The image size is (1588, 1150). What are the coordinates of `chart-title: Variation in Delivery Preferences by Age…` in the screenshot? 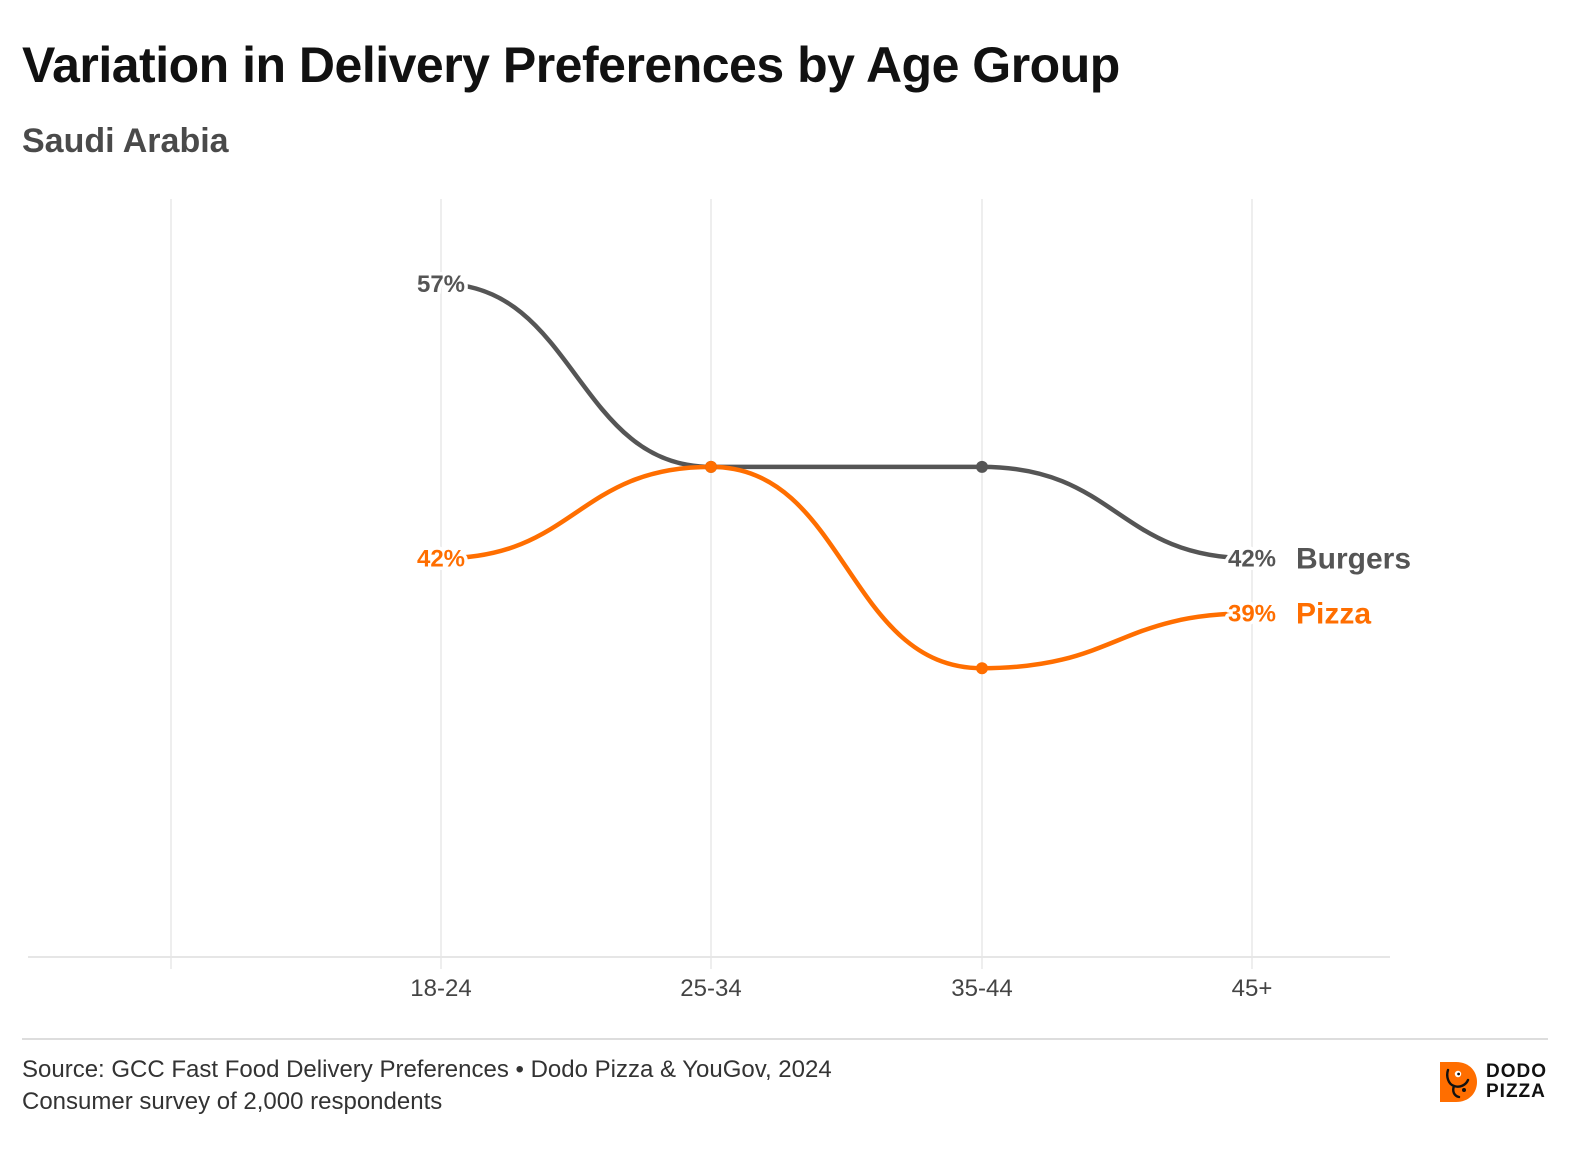 It's located at (571, 65).